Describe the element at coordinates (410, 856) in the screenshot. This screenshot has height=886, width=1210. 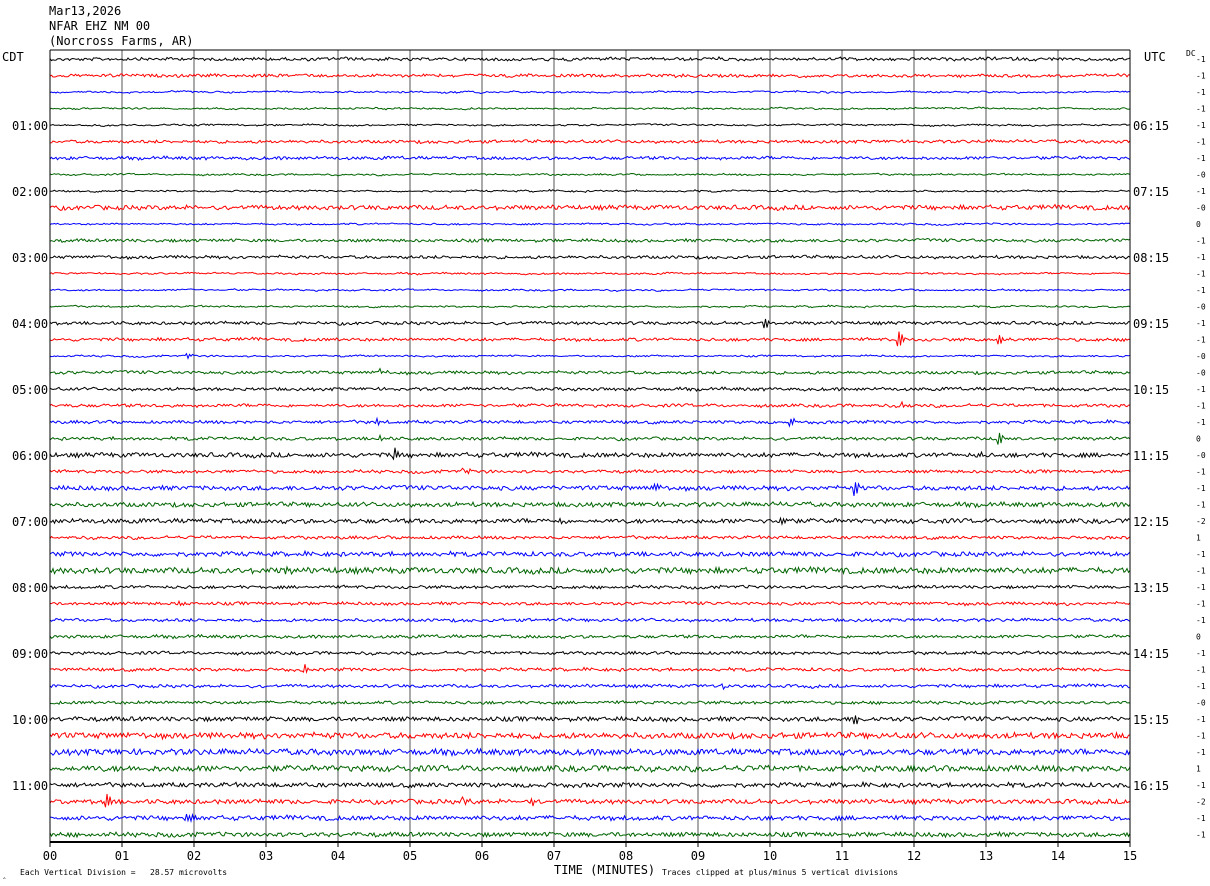
I see `x-tick-label: 05` at that location.